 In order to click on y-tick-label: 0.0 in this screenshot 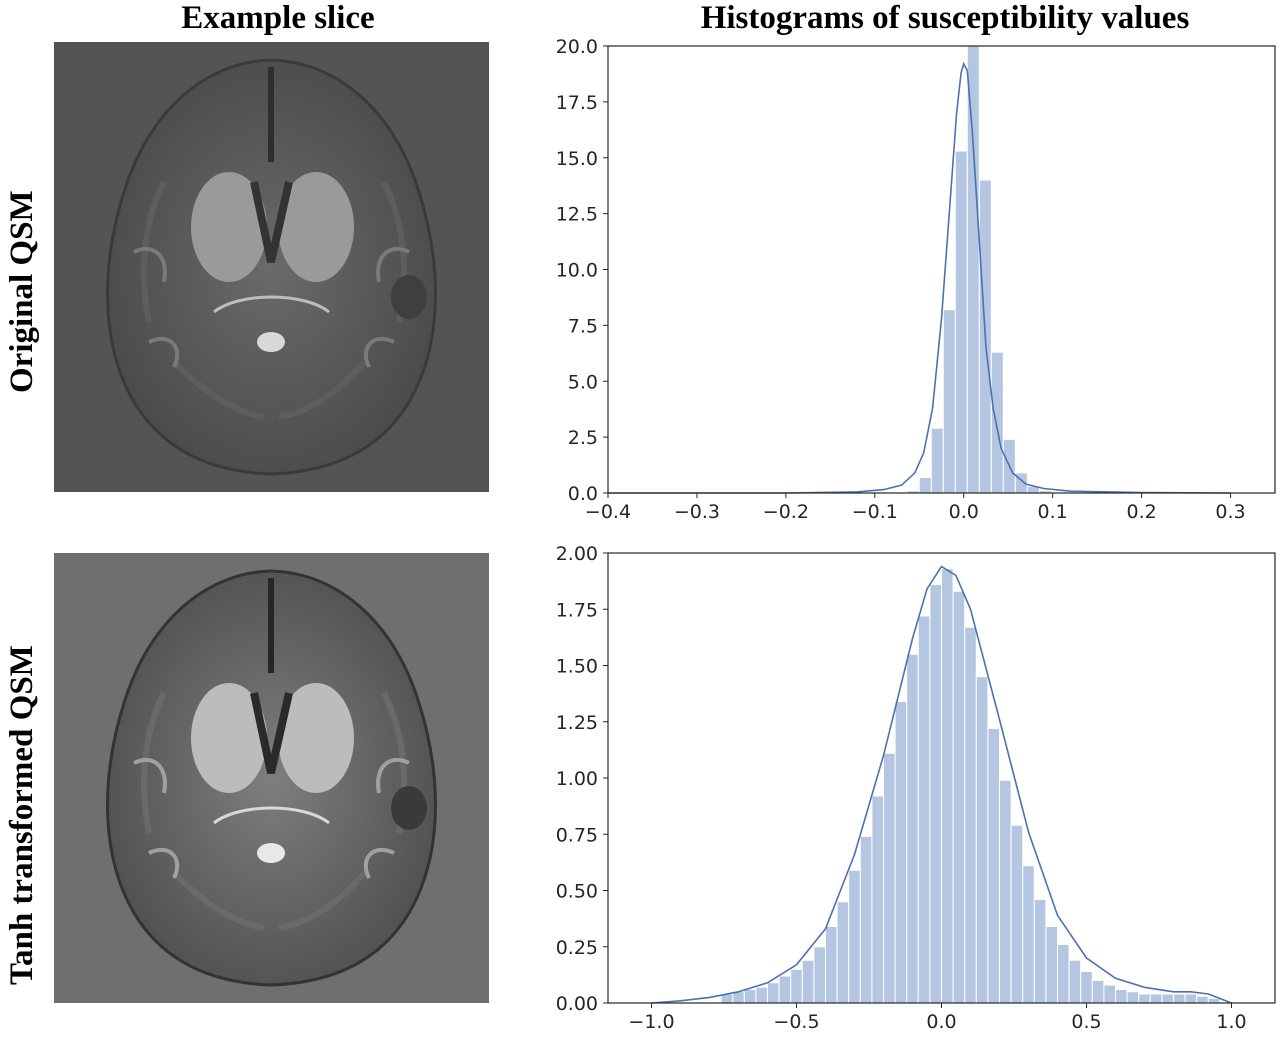, I will do `click(583, 494)`.